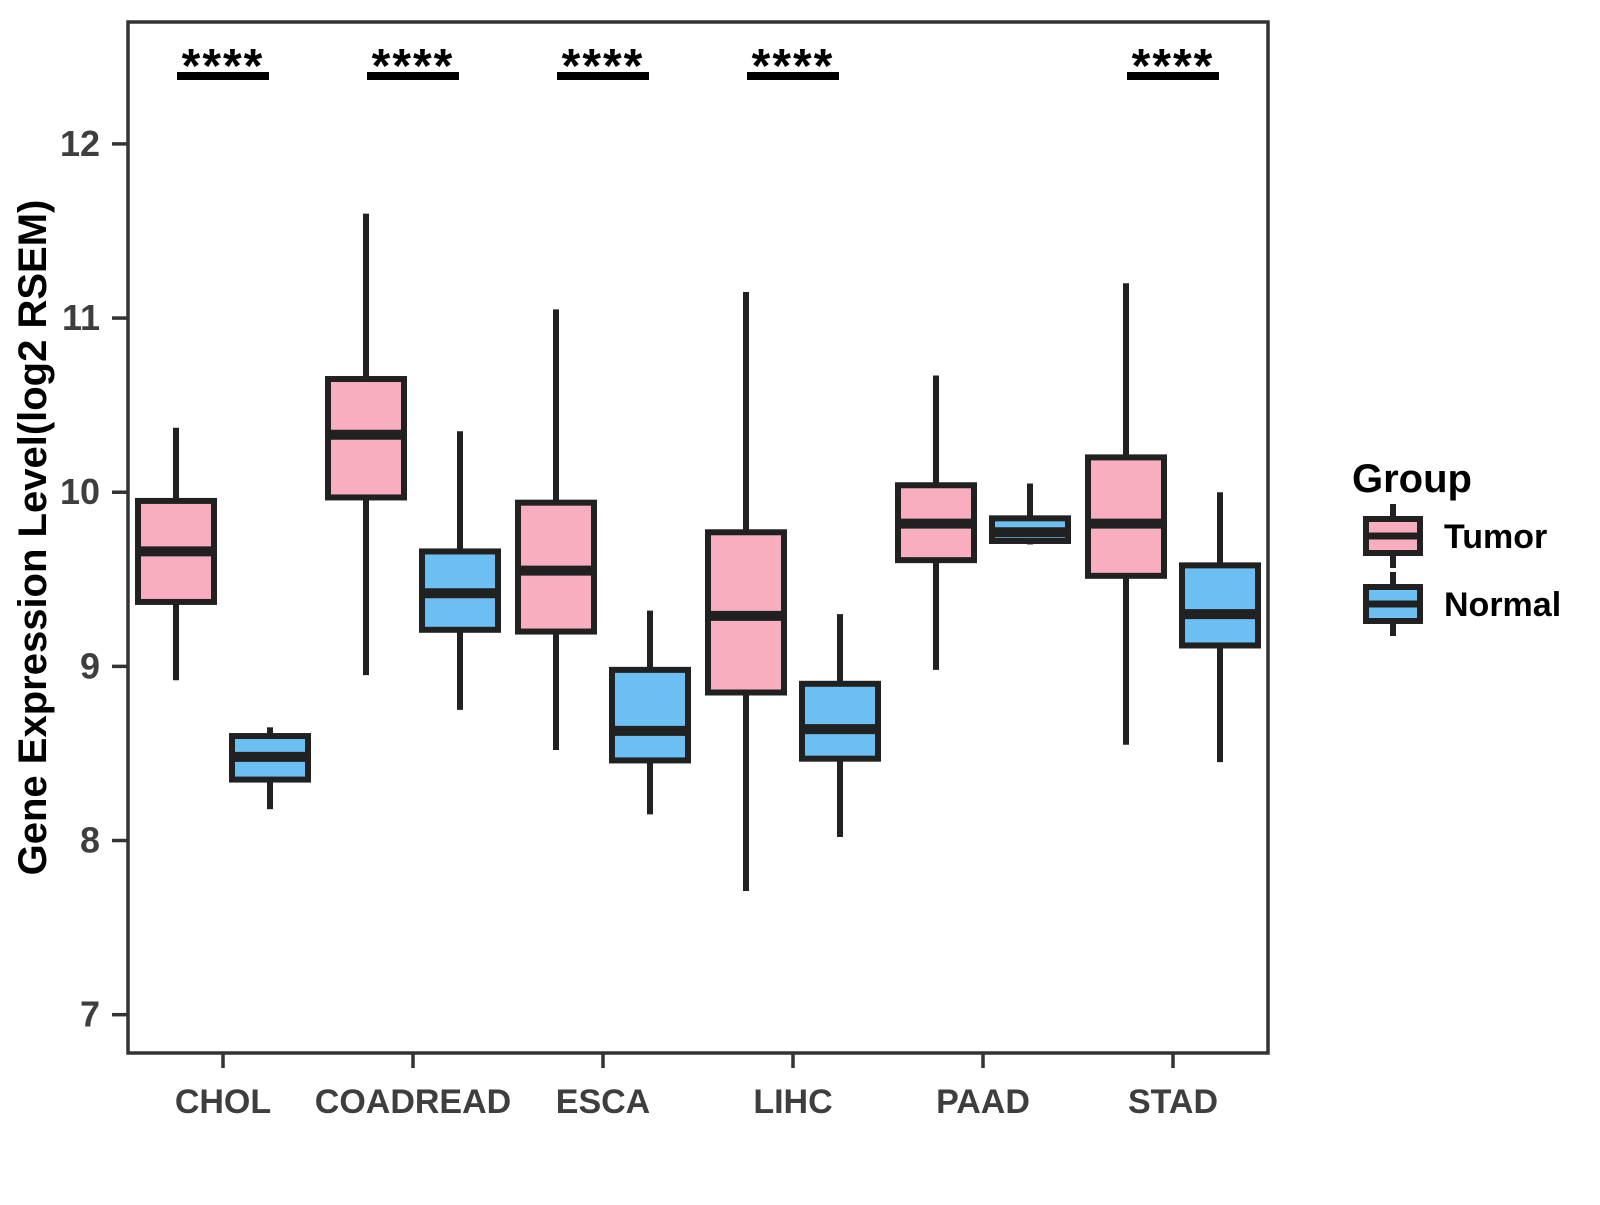  I want to click on significance-stars-lihc: ****, so click(793, 66).